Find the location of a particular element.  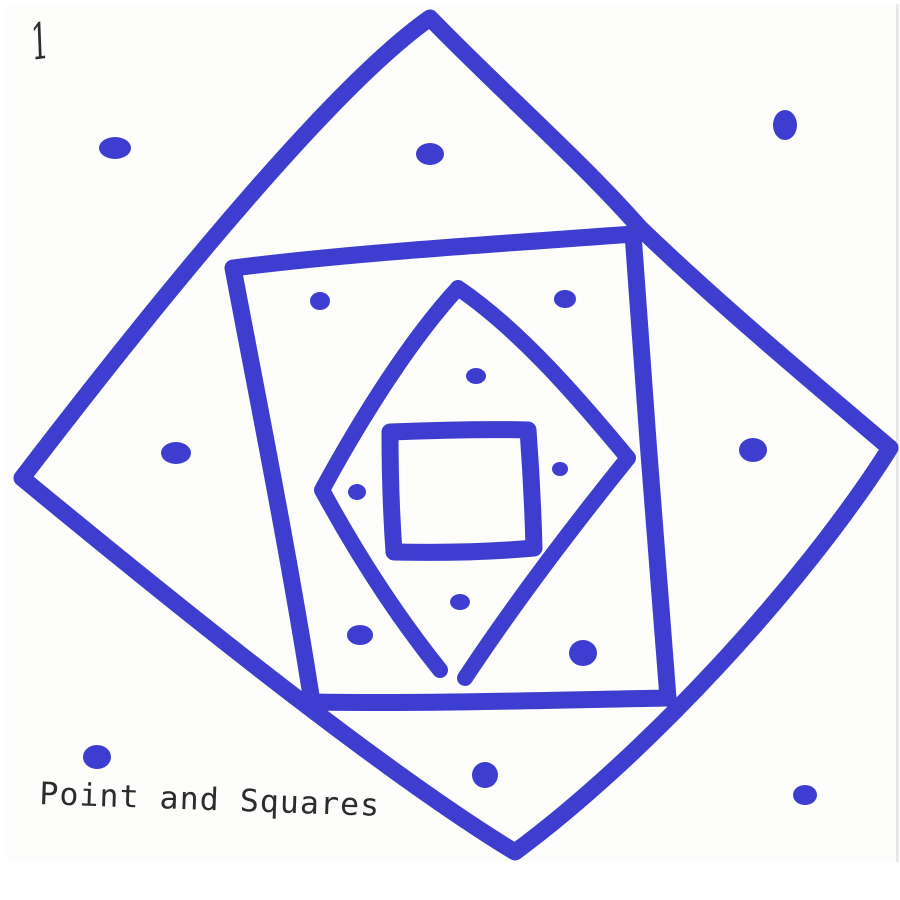

card-number: 1 is located at coordinates (39, 41).